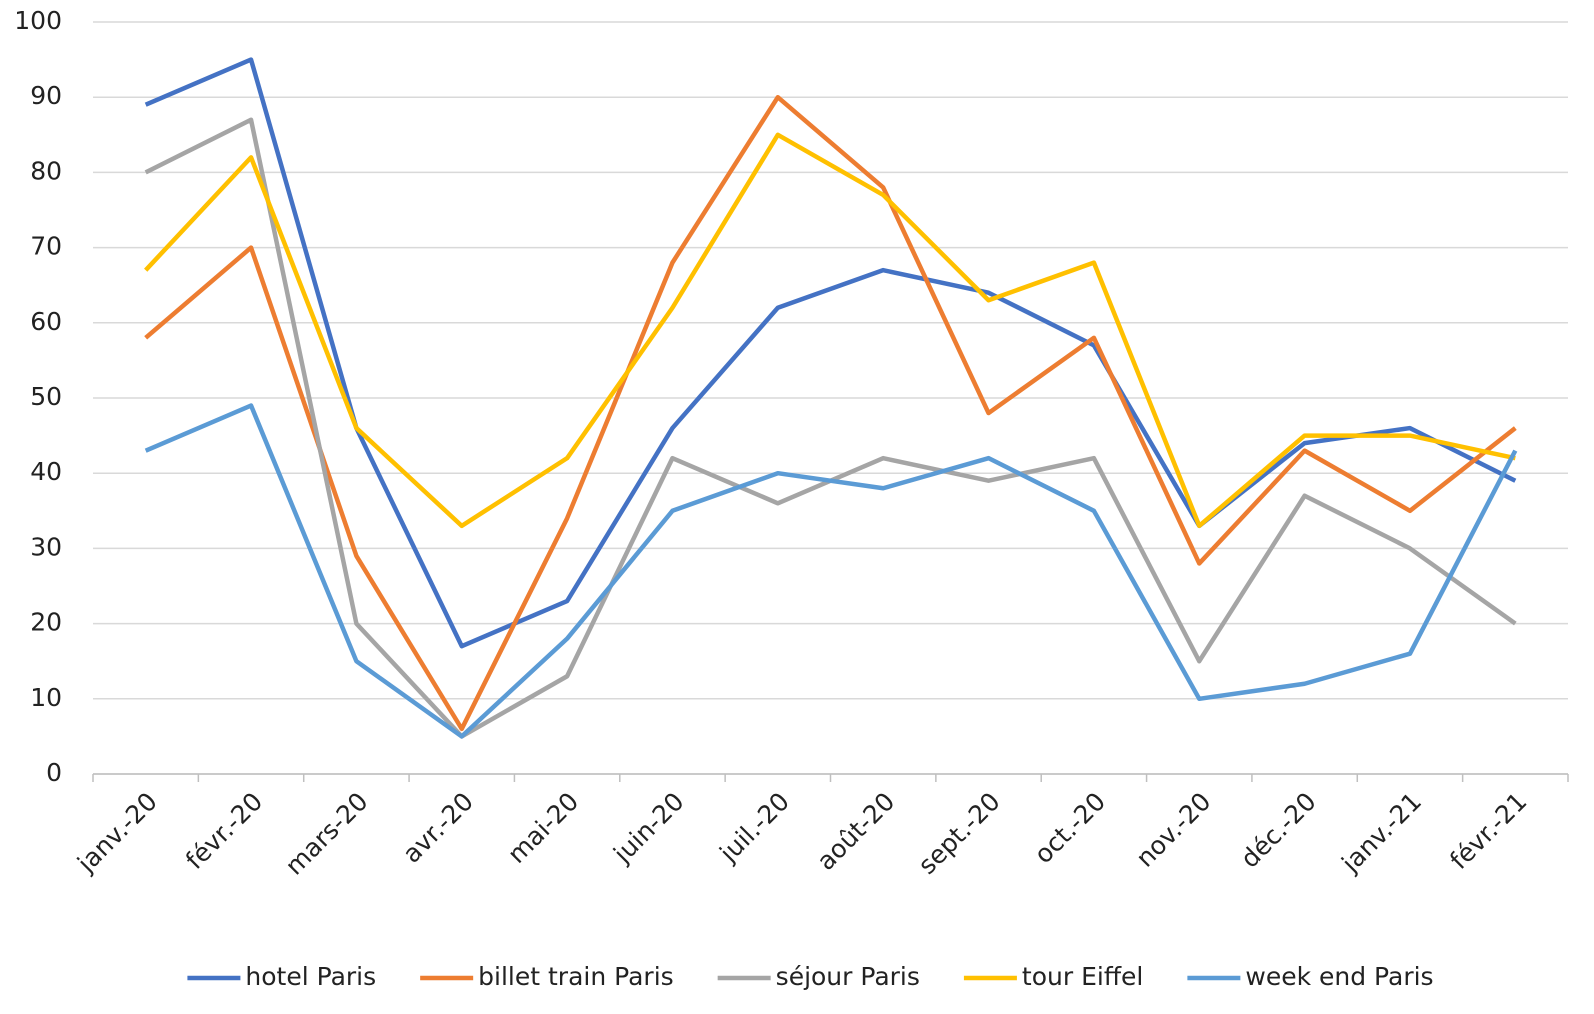 The height and width of the screenshot is (1014, 1594). What do you see at coordinates (543, 828) in the screenshot?
I see `x-tick-label: mai-20` at bounding box center [543, 828].